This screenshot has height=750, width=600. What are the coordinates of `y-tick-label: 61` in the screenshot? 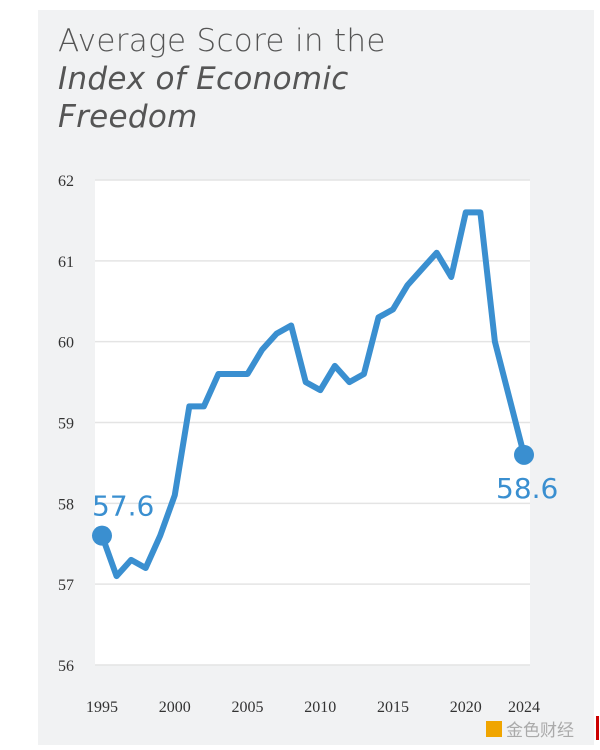 It's located at (66, 262).